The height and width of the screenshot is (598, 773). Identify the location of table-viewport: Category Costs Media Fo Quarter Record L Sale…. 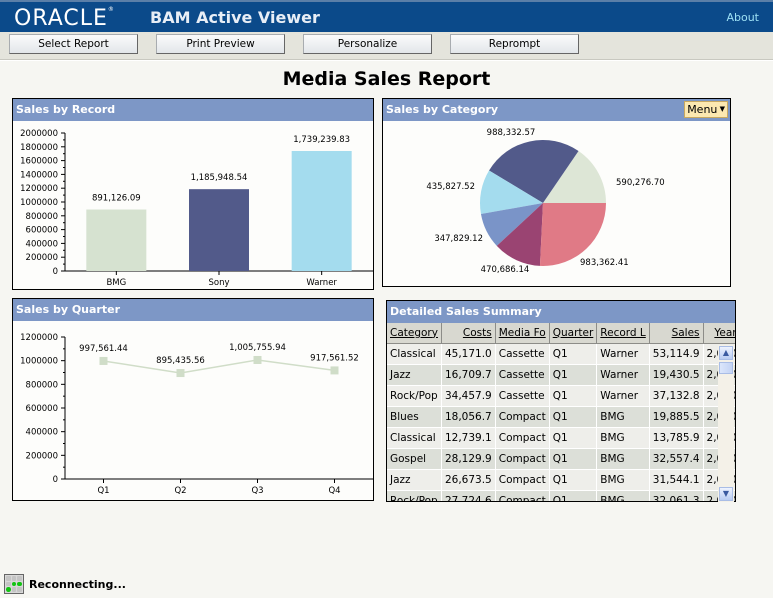
(561, 412).